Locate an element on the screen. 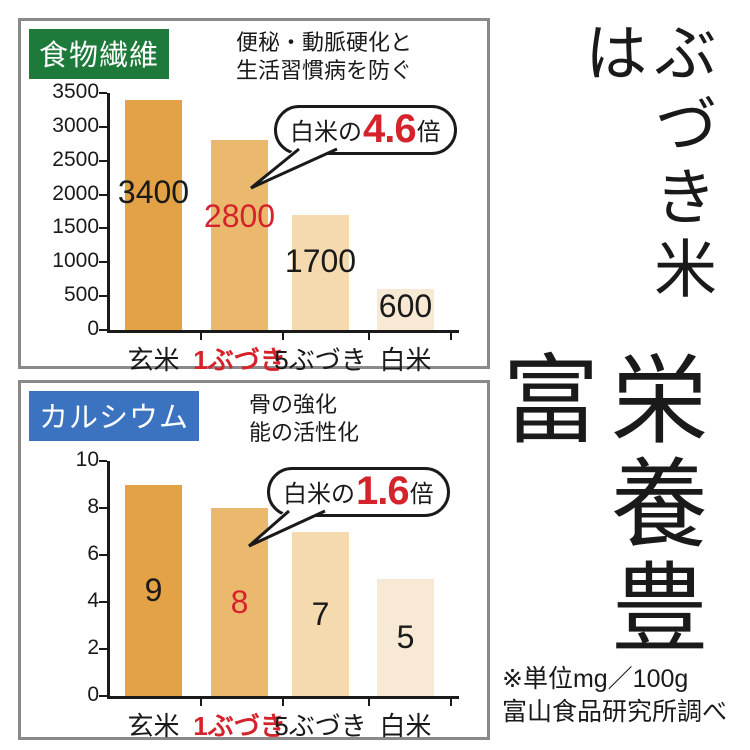  bar-value-label: 1700 is located at coordinates (320, 260).